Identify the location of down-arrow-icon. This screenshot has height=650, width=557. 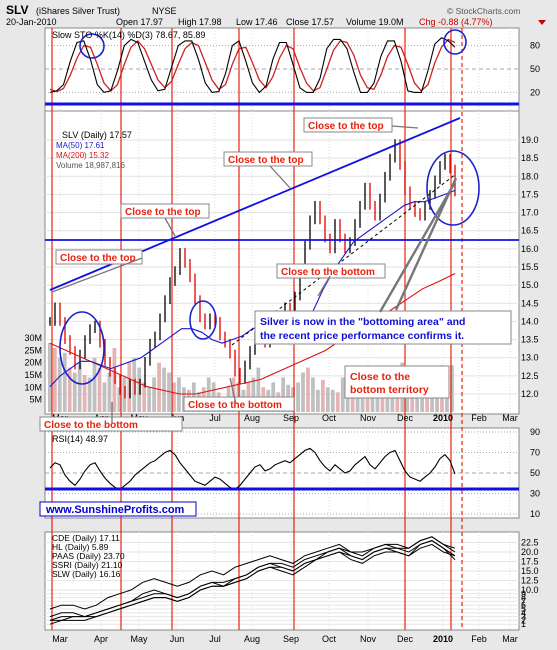
(542, 22).